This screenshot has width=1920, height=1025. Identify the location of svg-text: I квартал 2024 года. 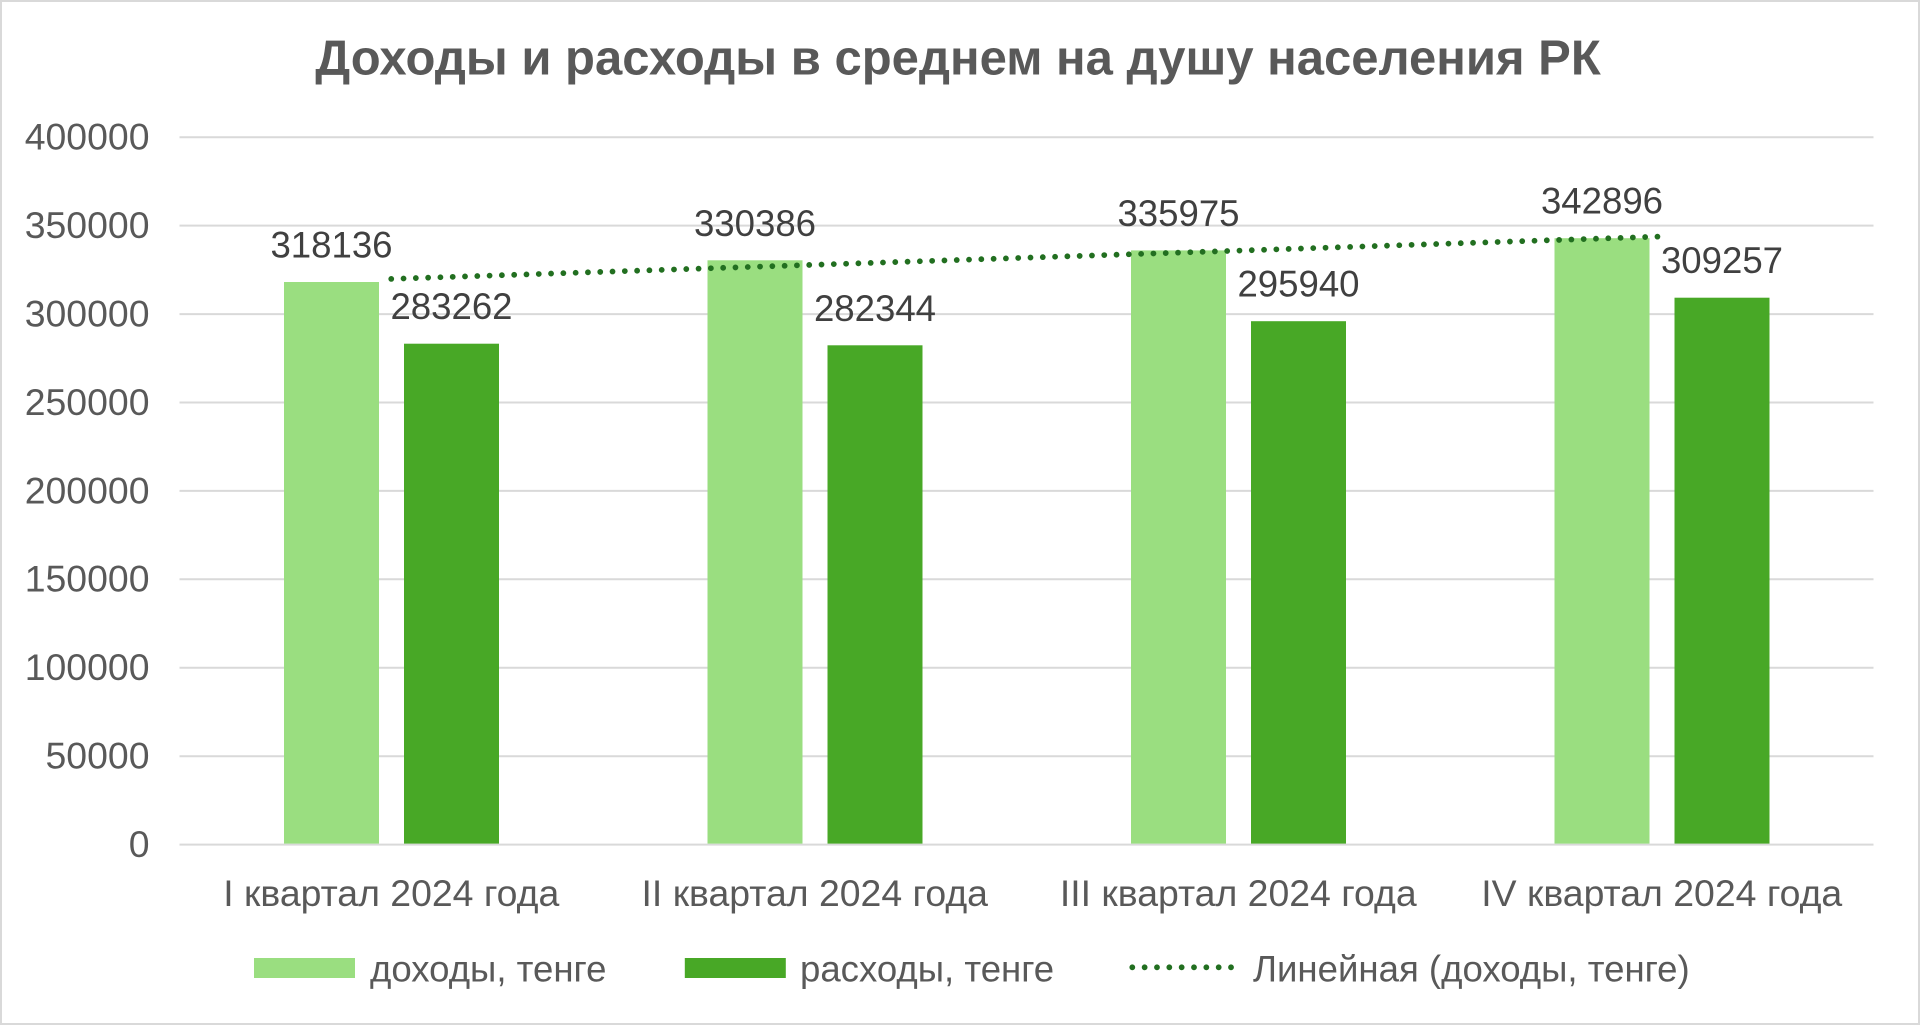
(391, 893).